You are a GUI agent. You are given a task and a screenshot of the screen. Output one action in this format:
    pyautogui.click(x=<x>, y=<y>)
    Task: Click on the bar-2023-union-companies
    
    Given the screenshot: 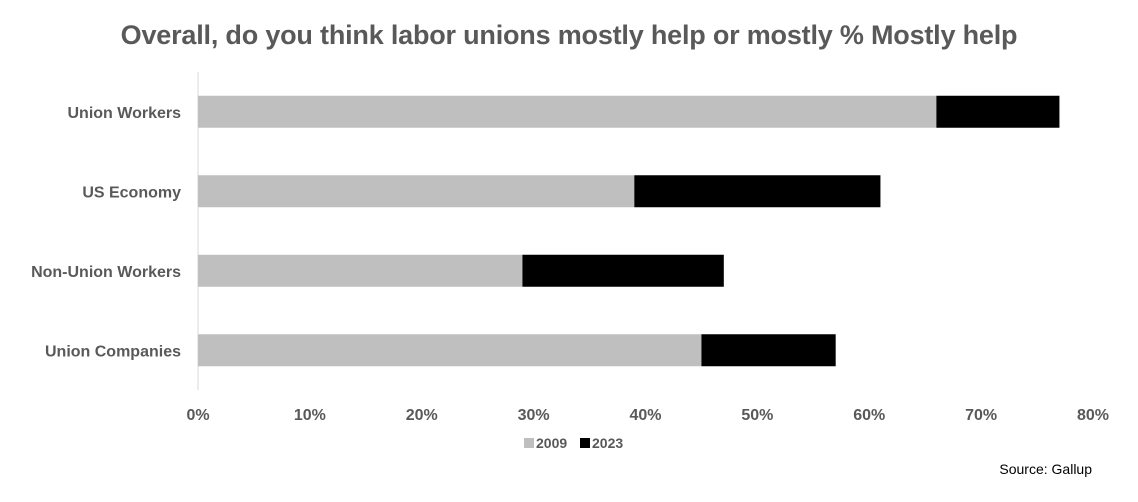 What is the action you would take?
    pyautogui.click(x=768, y=350)
    